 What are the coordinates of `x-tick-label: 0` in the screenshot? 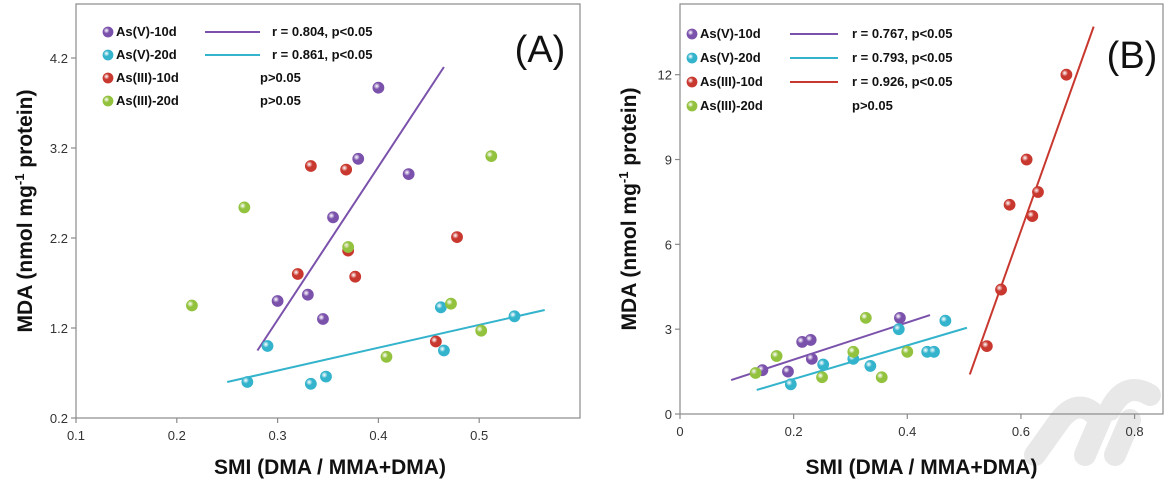 It's located at (679, 431).